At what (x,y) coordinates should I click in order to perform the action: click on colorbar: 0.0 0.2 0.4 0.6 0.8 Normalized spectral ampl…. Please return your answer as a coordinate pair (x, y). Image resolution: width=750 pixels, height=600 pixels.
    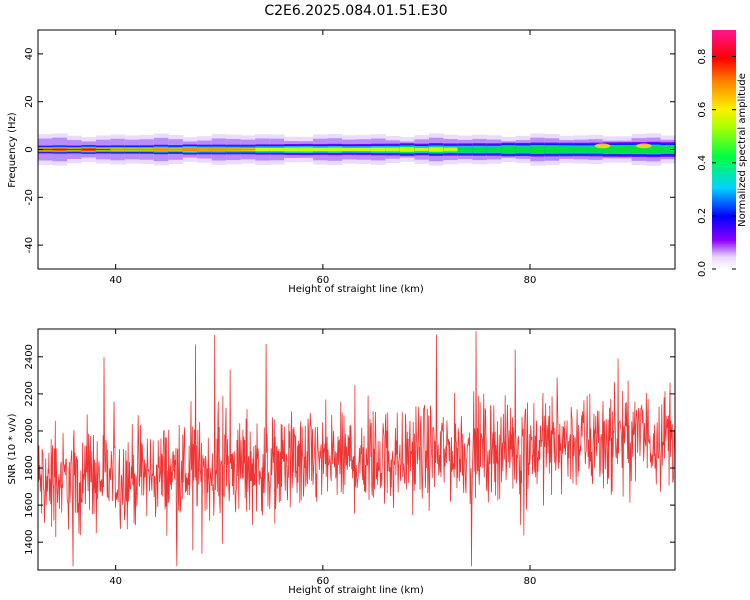
    Looking at the image, I should click on (722, 153).